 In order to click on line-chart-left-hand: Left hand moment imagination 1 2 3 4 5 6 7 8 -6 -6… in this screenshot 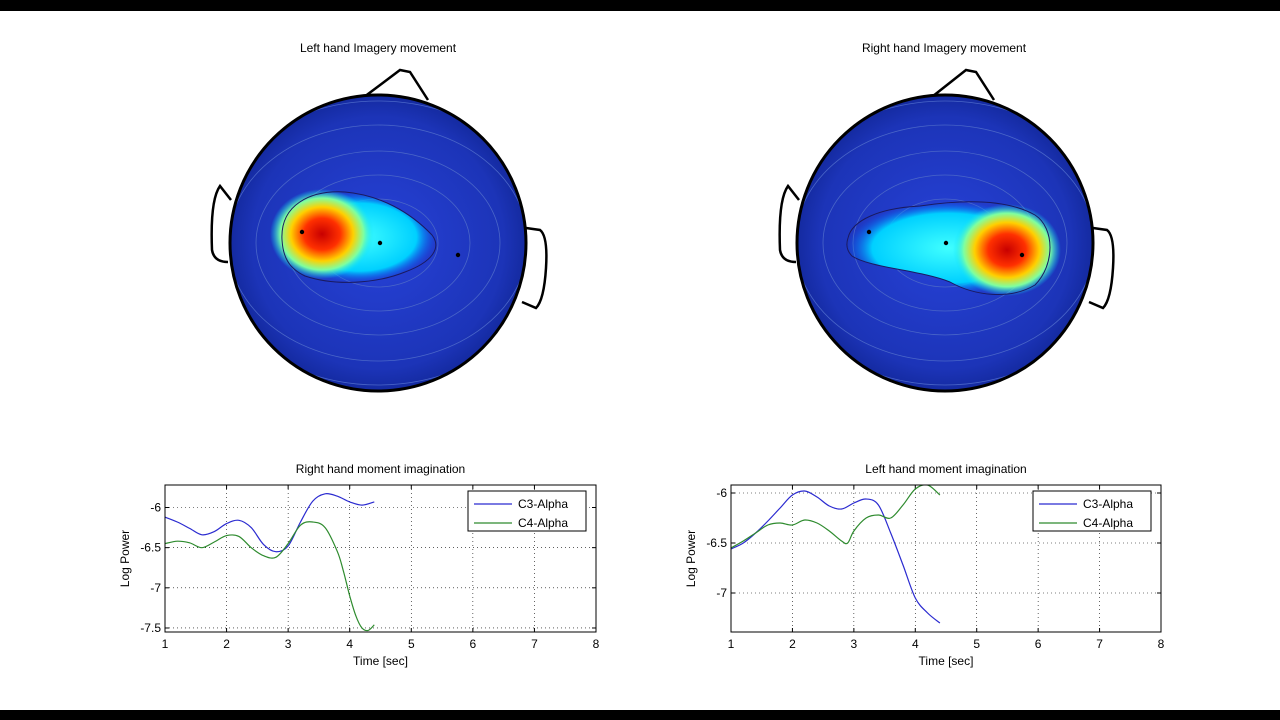, I will do `click(924, 565)`.